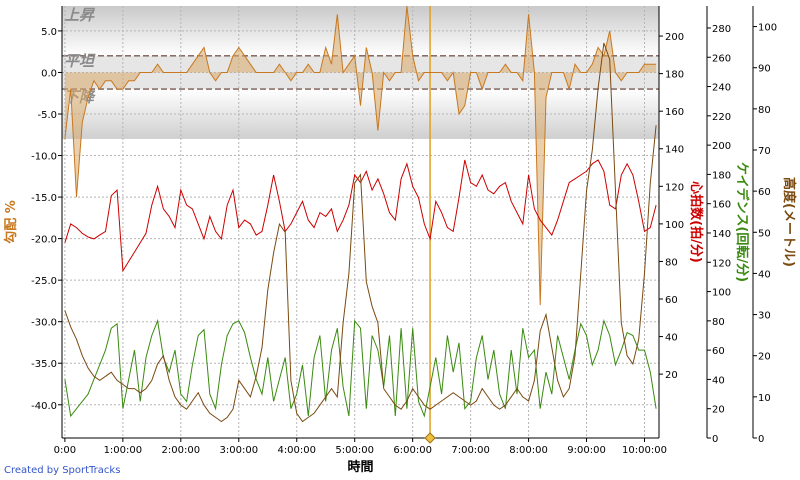  Describe the element at coordinates (644, 450) in the screenshot. I see `x-tick-label-10: 10:00:00` at that location.